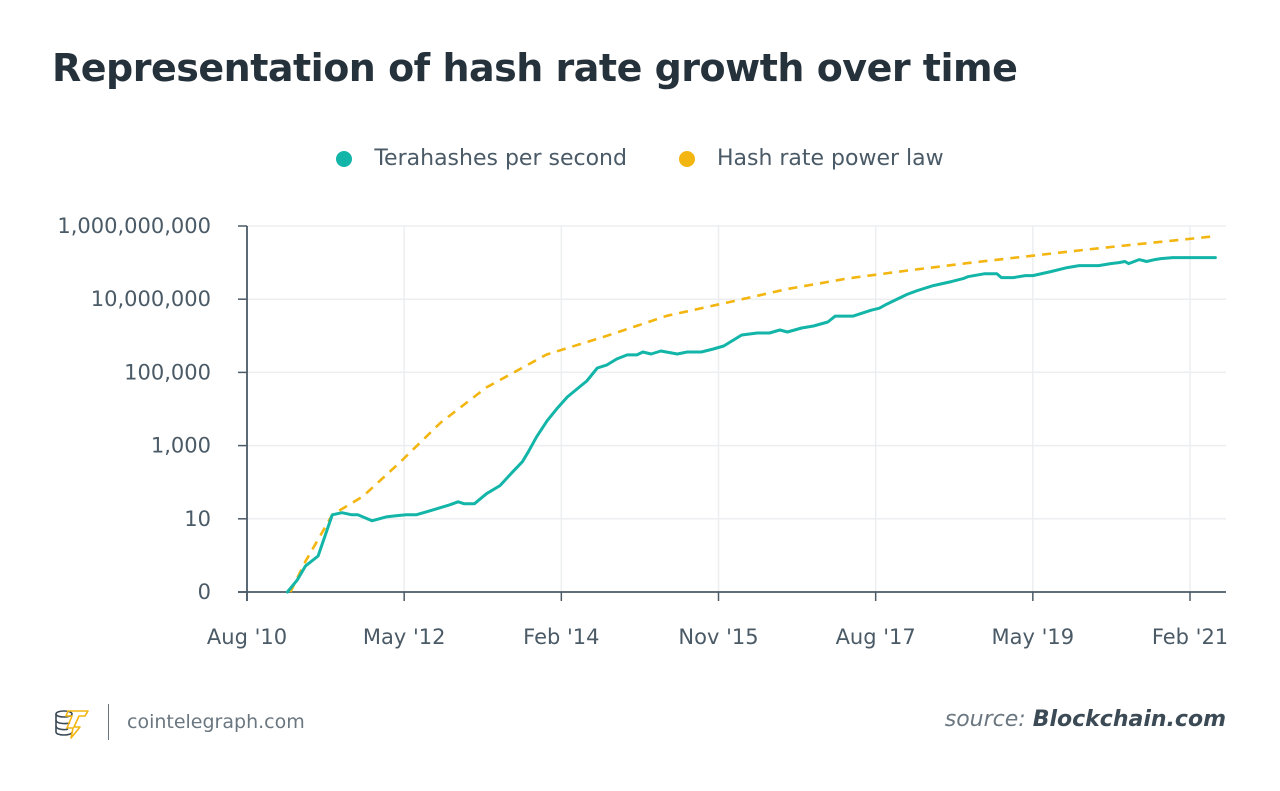  I want to click on footer-source: source: Blockchain.com, so click(1085, 719).